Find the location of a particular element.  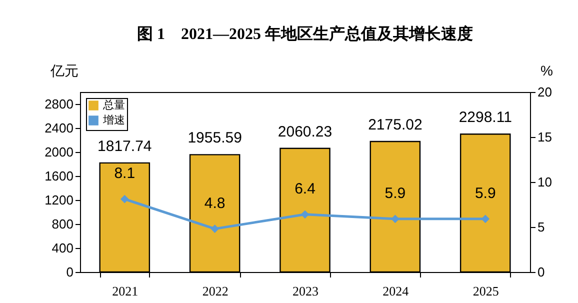

data-label: 6.4 is located at coordinates (305, 189).